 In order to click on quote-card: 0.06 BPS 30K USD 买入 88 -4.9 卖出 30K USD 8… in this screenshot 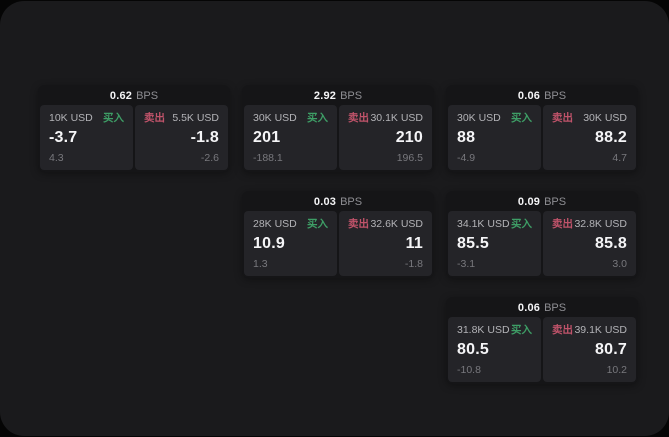, I will do `click(542, 128)`.